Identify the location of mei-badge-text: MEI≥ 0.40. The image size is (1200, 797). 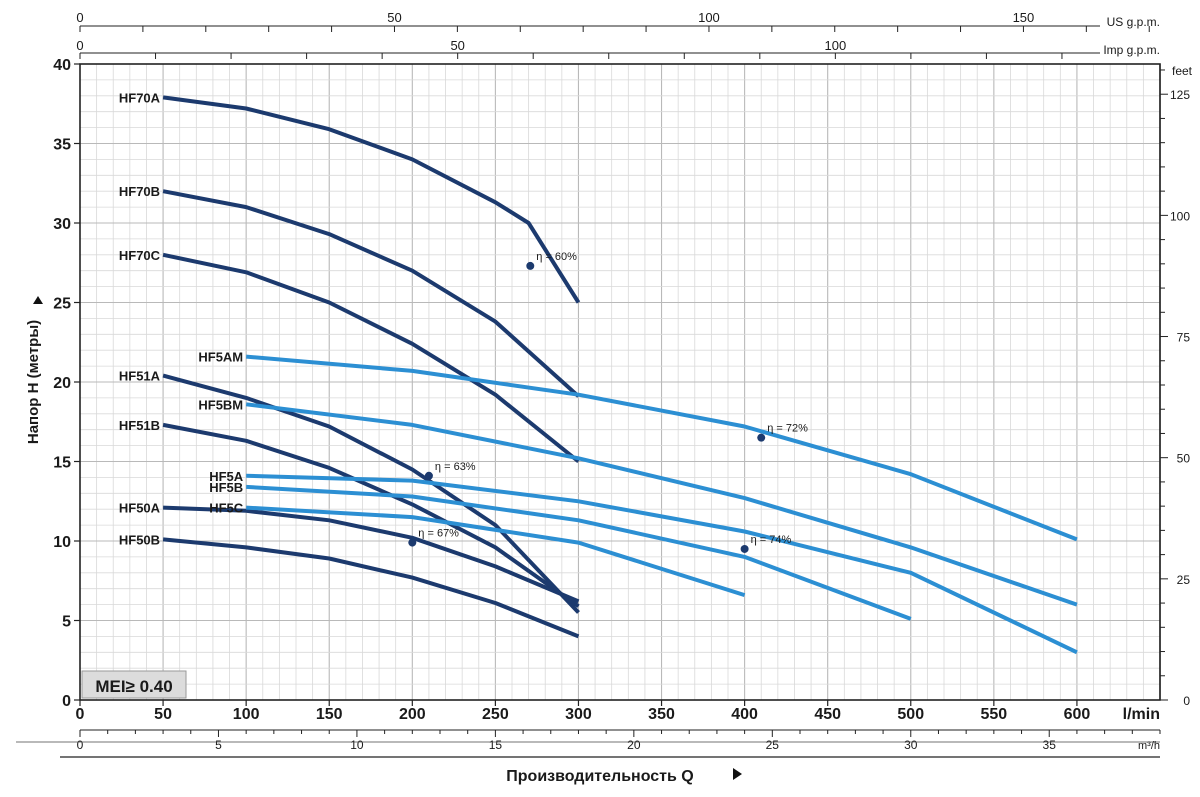
(133, 686).